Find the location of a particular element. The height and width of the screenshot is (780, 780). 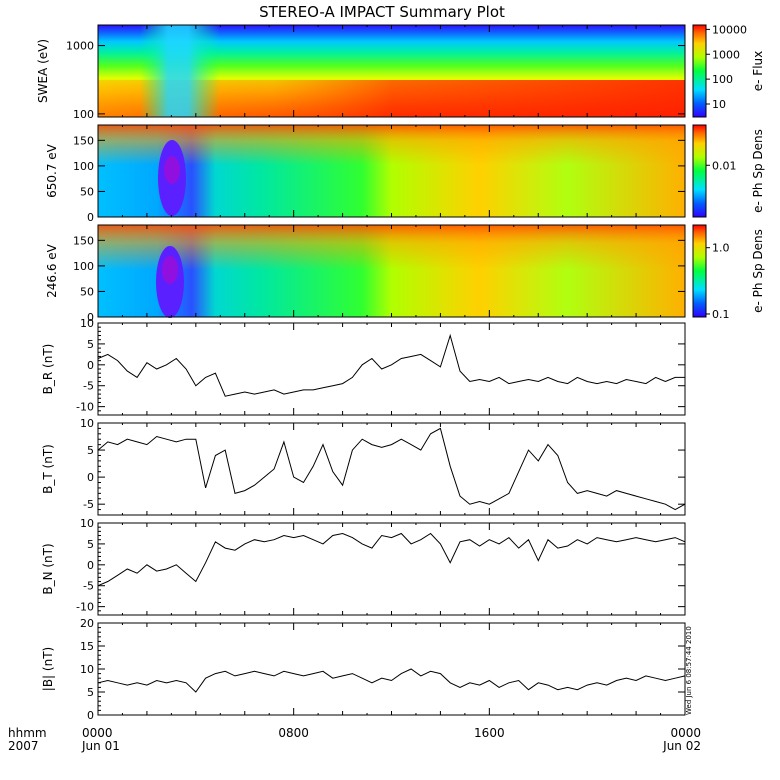

bn-trace is located at coordinates (391, 559).